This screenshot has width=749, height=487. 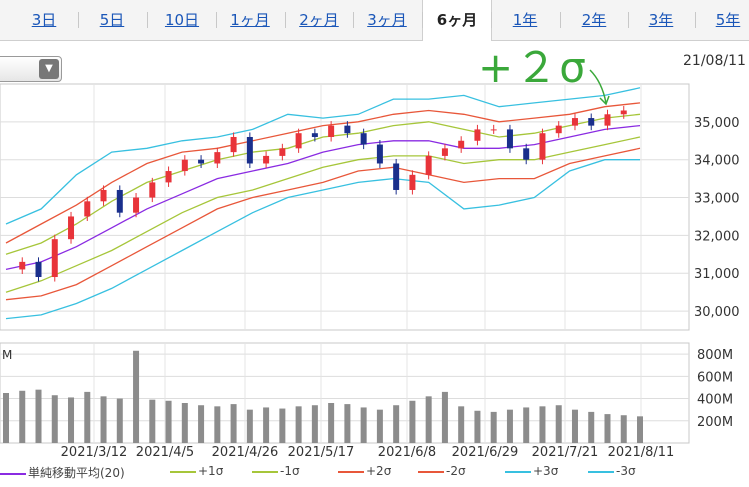 What do you see at coordinates (714, 61) in the screenshot?
I see `current-date-label: 21/08/11` at bounding box center [714, 61].